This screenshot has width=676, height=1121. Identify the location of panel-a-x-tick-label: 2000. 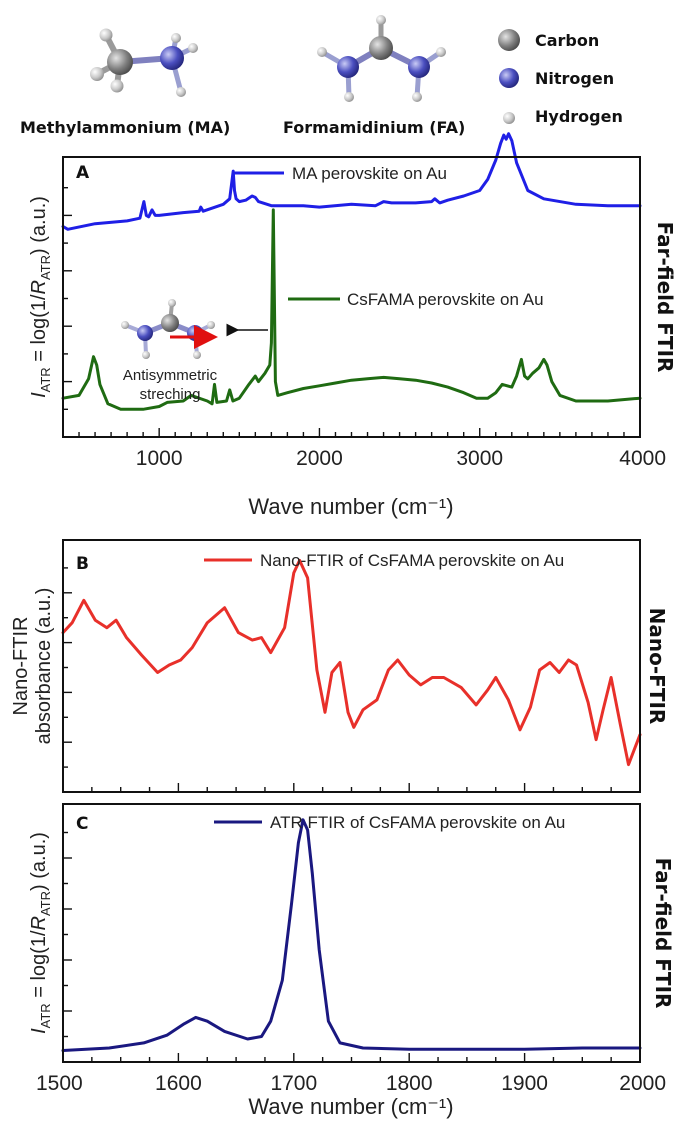
(319, 458).